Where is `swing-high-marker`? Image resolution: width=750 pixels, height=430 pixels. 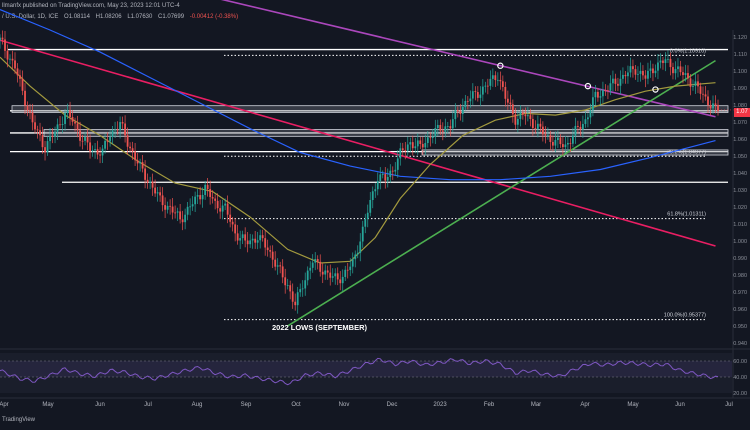 swing-high-marker is located at coordinates (588, 86).